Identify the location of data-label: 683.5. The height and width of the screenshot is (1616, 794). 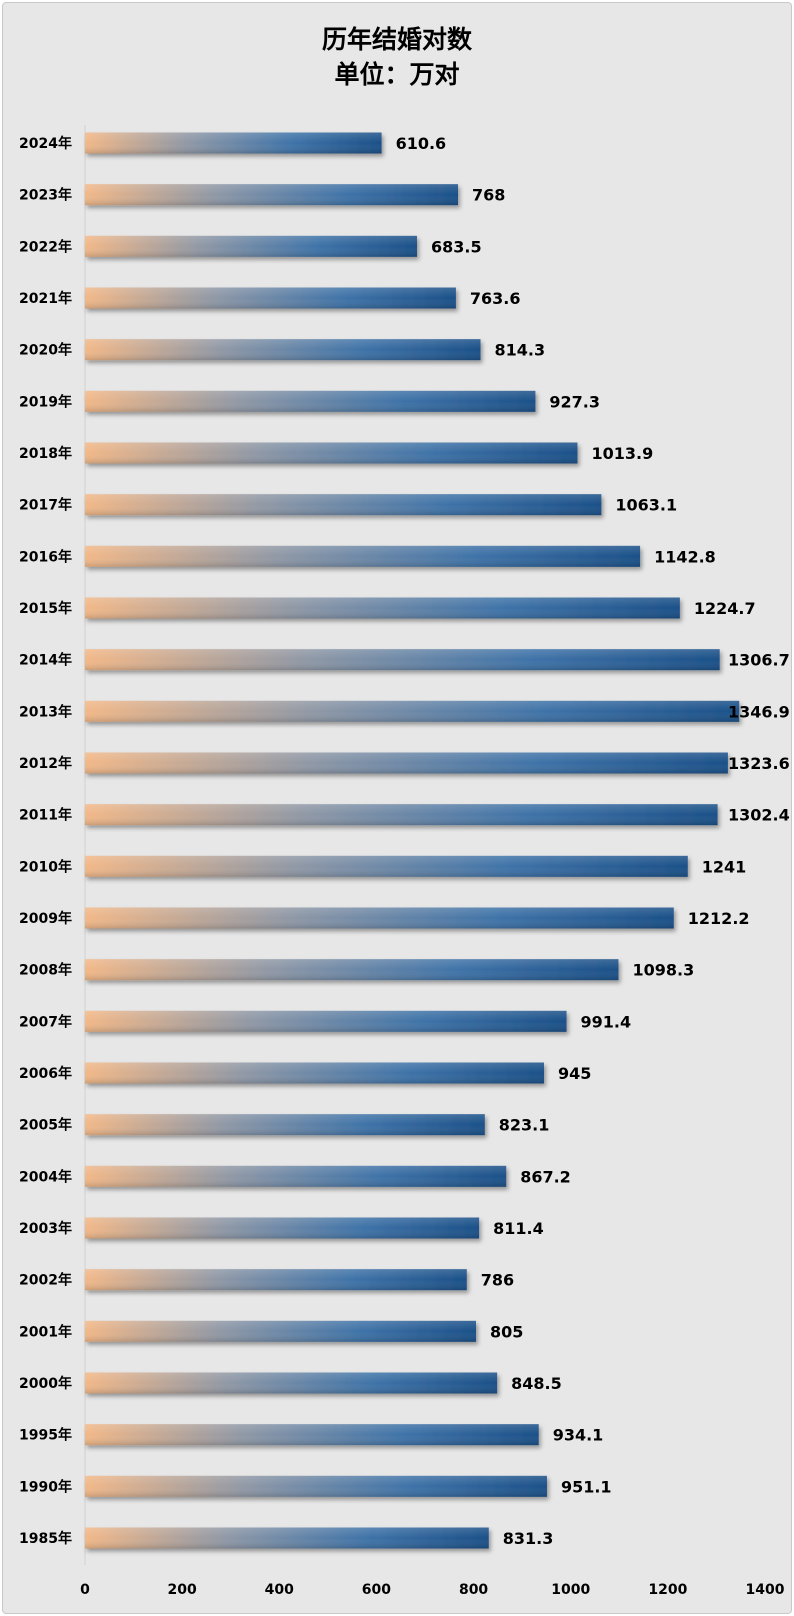
(456, 246).